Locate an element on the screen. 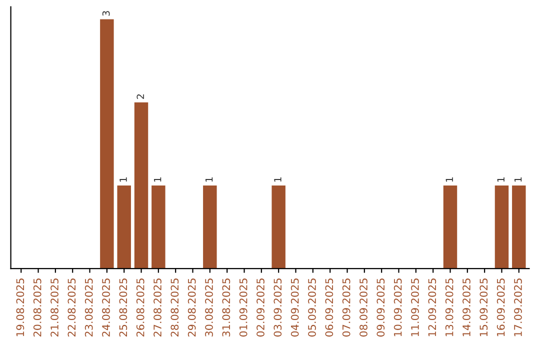  x-tick-label: 01.09.2025 is located at coordinates (243, 307).